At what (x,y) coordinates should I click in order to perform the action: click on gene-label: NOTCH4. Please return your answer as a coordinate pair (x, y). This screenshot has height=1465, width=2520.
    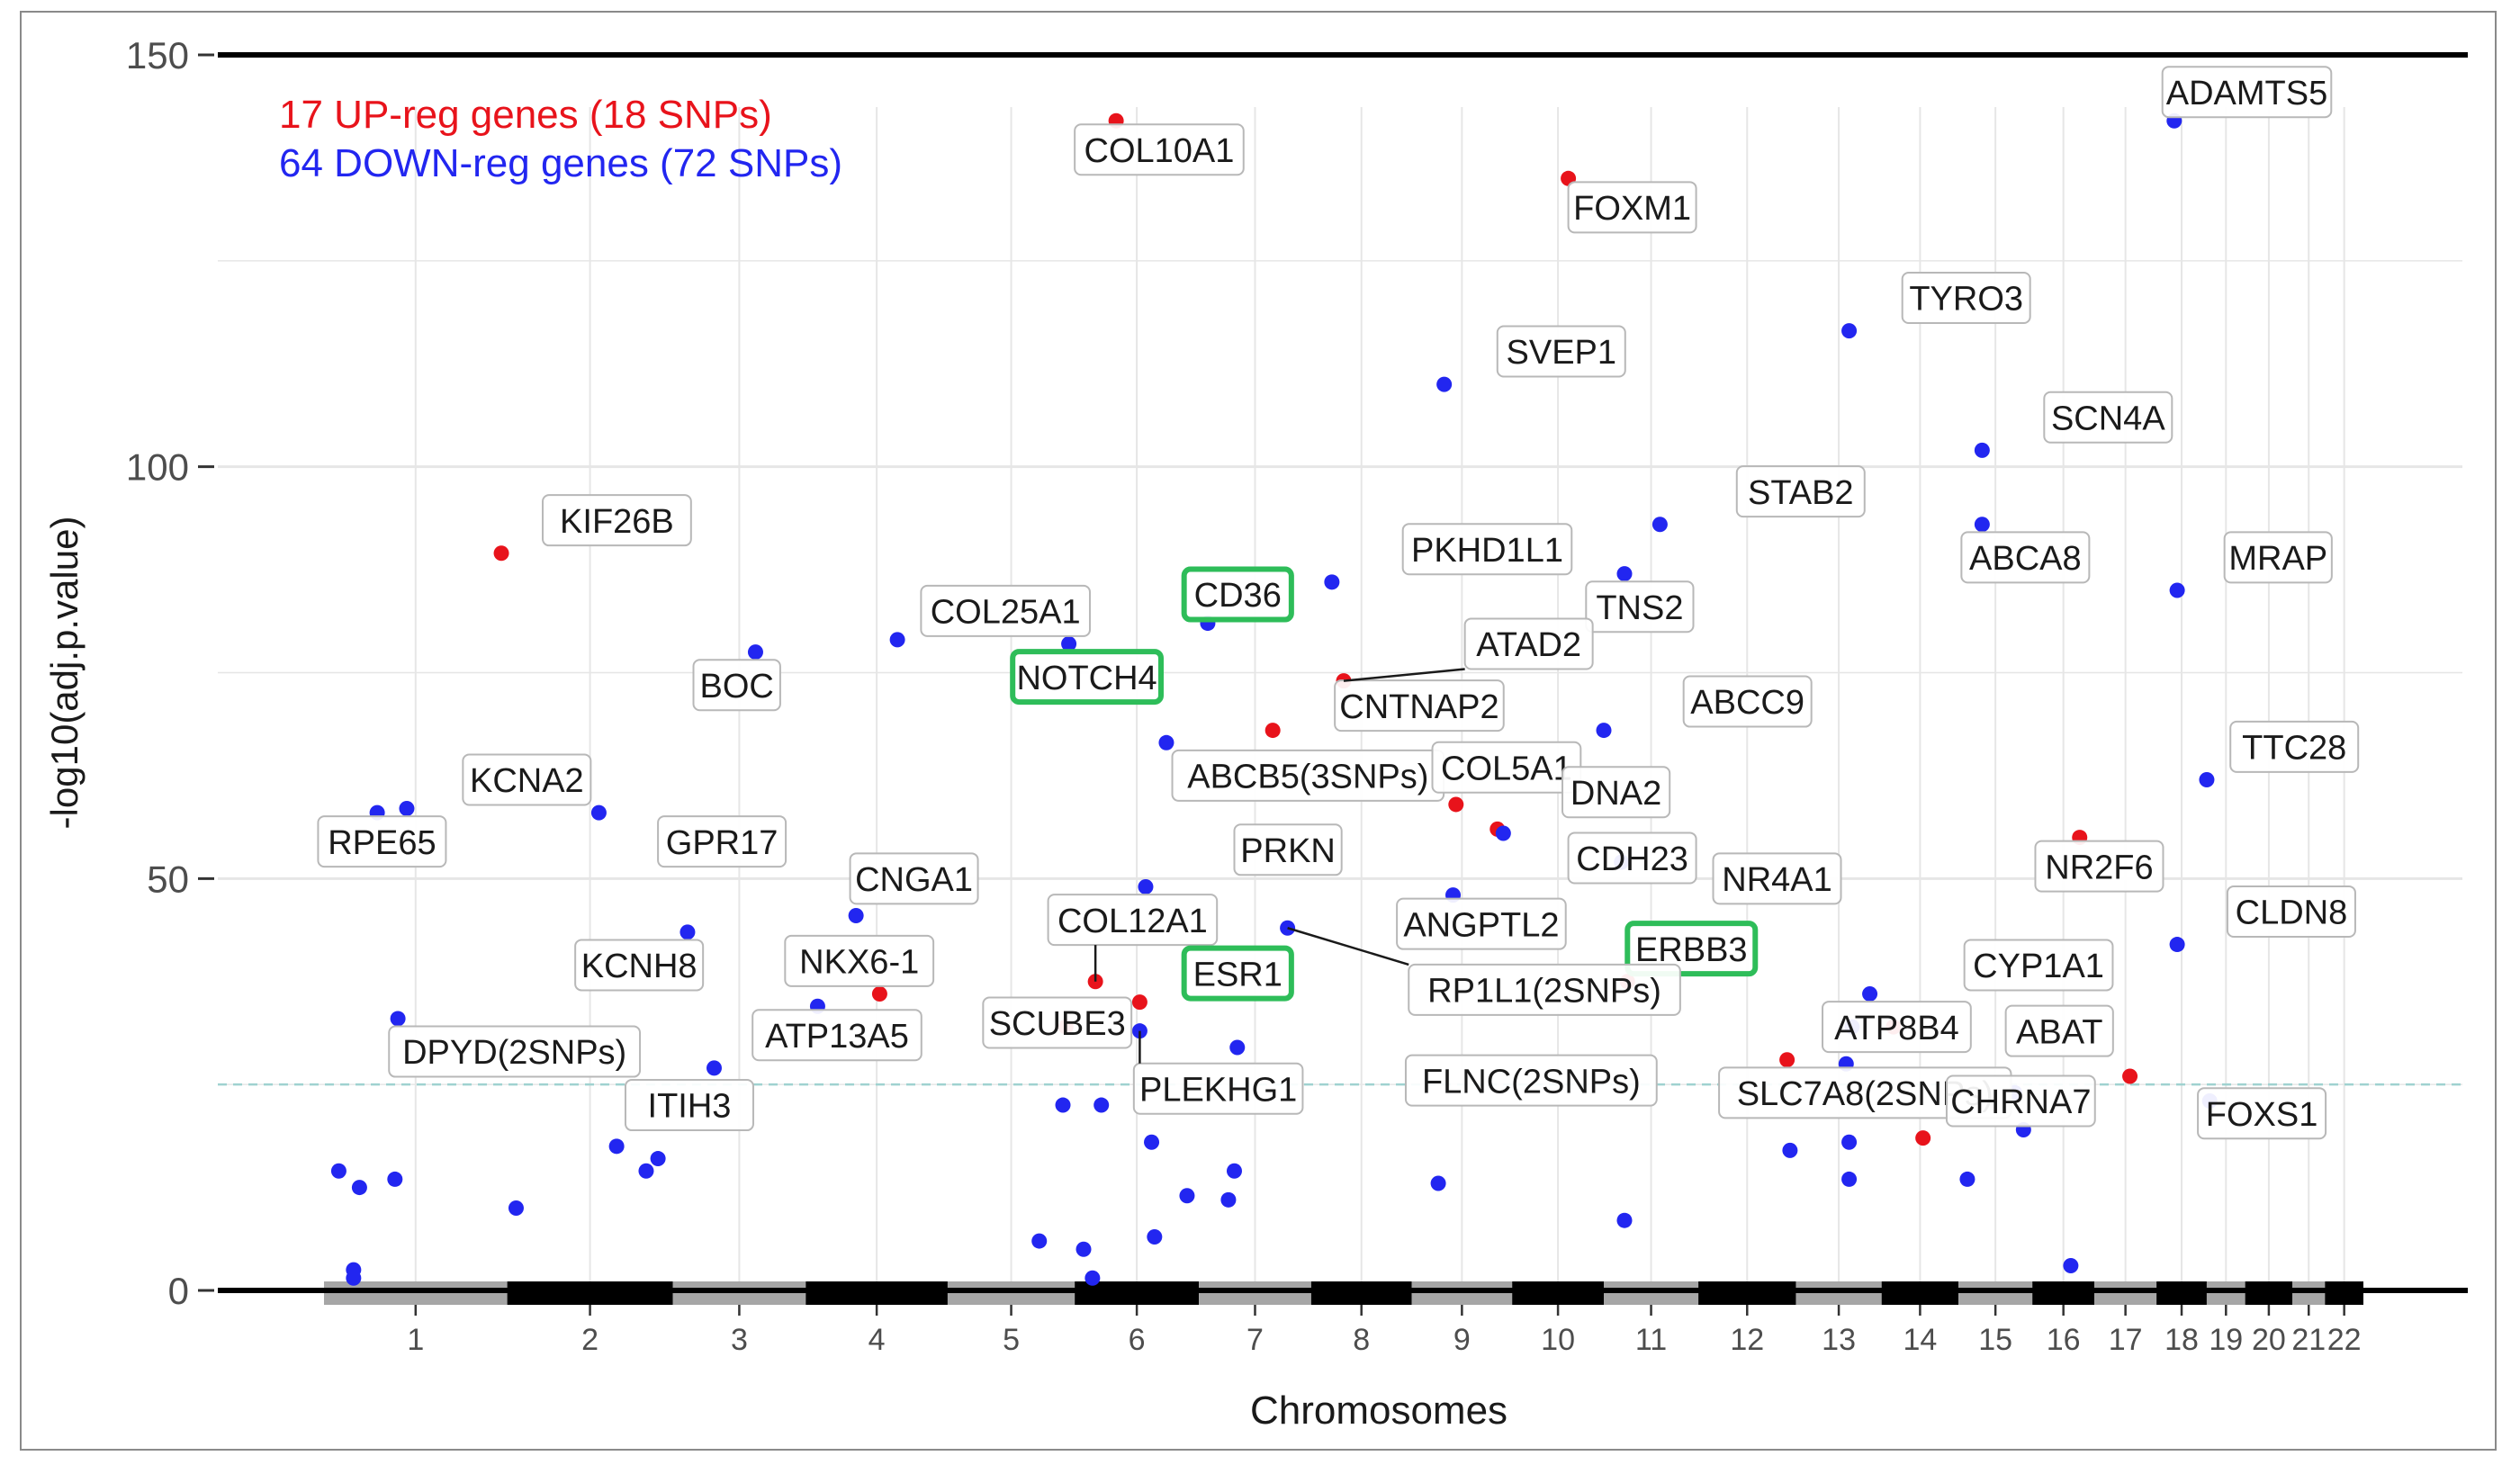
    Looking at the image, I should click on (1086, 678).